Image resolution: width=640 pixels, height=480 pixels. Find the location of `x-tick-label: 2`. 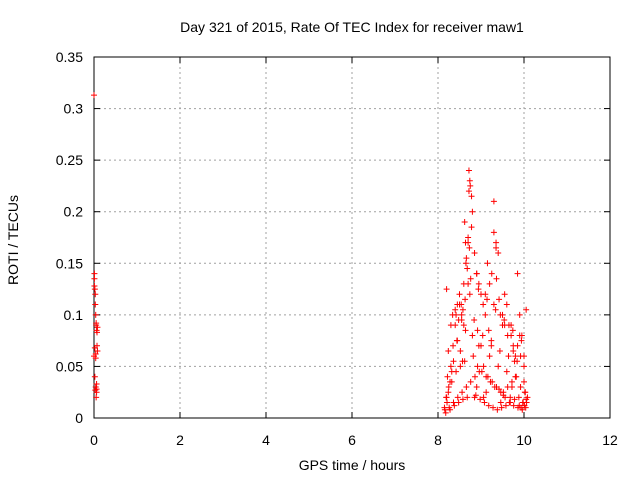

x-tick-label: 2 is located at coordinates (180, 440).